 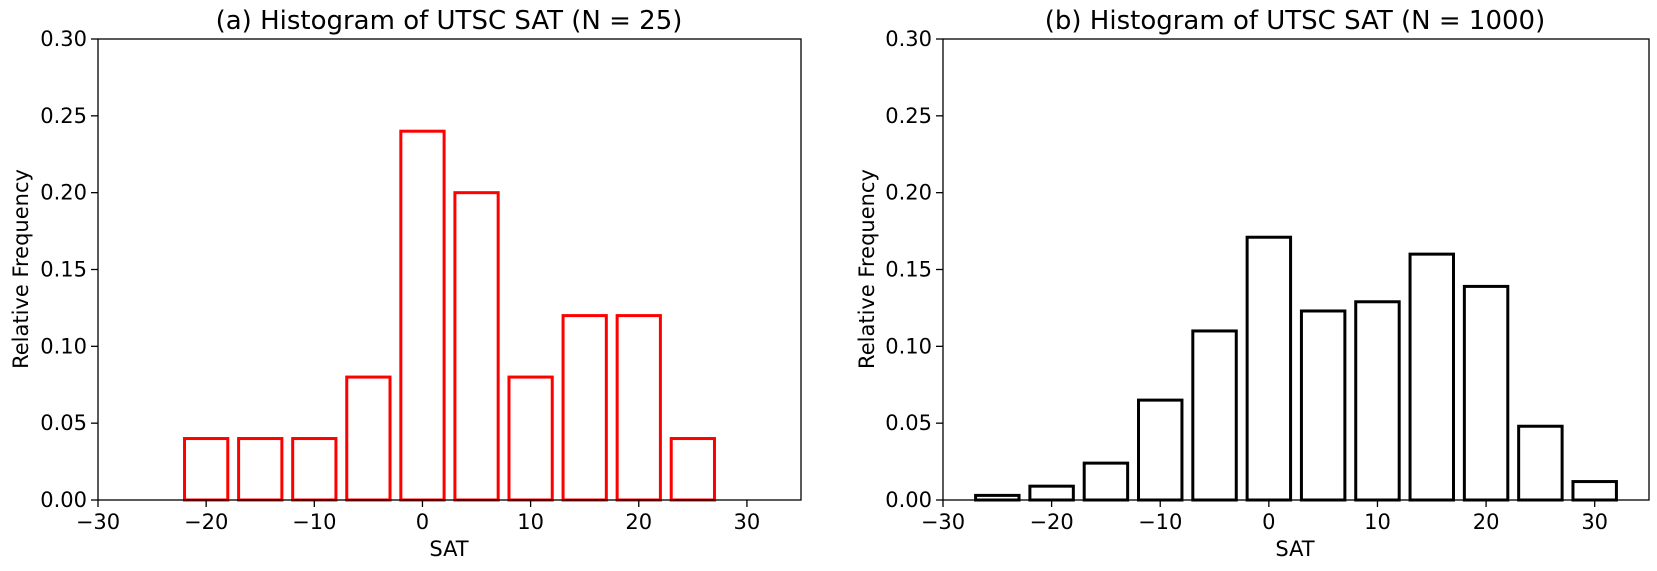 What do you see at coordinates (449, 21) in the screenshot?
I see `chart-title: (a) Histogram of UTSC SAT (N = 25)` at bounding box center [449, 21].